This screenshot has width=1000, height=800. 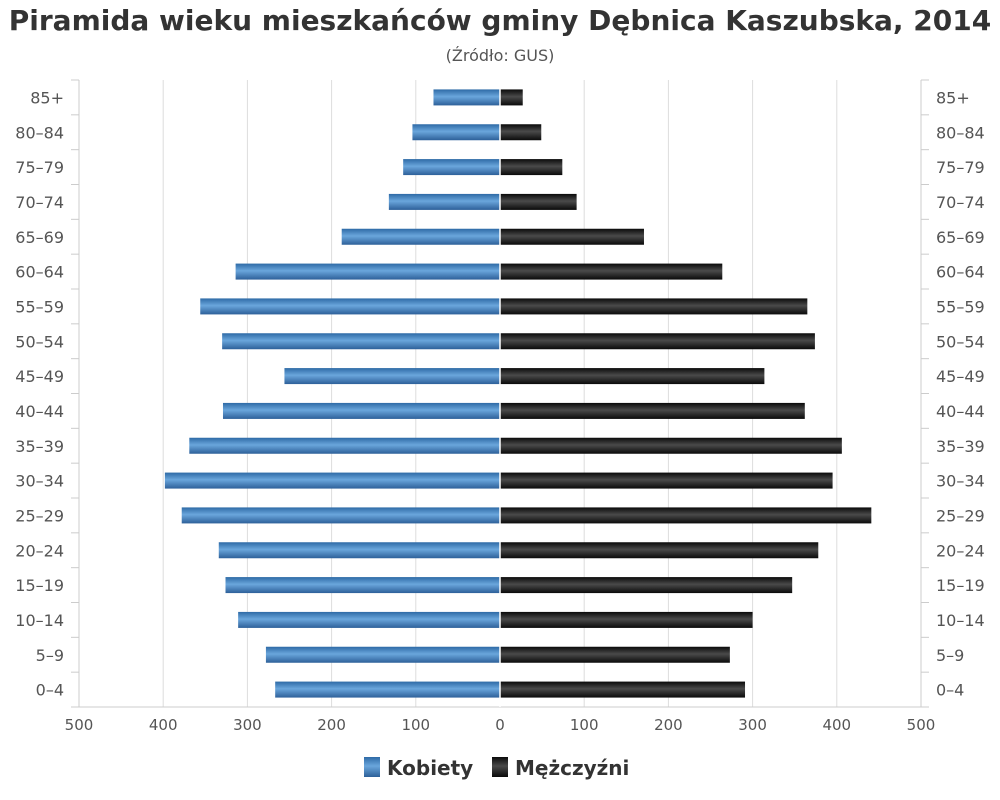 I want to click on x-tick-label: 0, so click(x=500, y=725).